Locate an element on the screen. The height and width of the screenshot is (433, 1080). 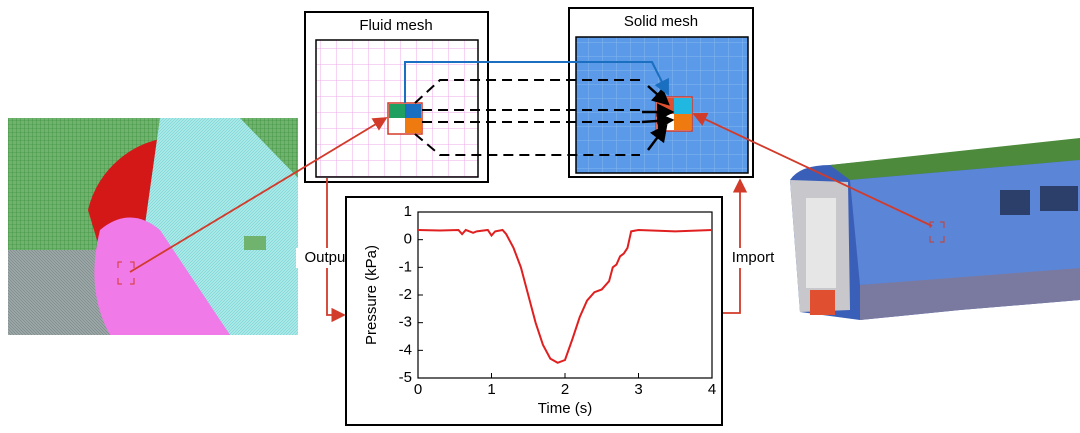
solid-mesh-label: Solid mesh is located at coordinates (661, 21).